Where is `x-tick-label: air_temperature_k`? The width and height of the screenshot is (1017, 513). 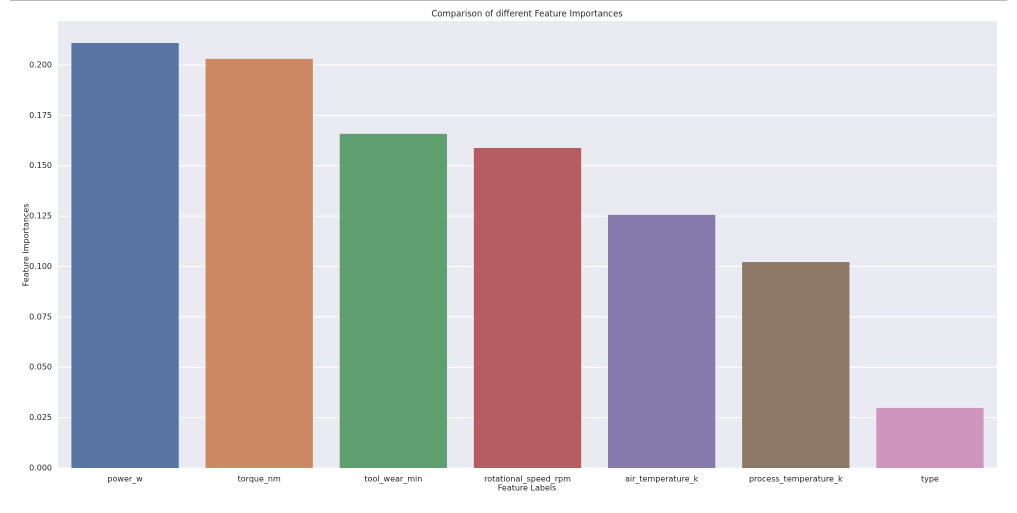
x-tick-label: air_temperature_k is located at coordinates (662, 479).